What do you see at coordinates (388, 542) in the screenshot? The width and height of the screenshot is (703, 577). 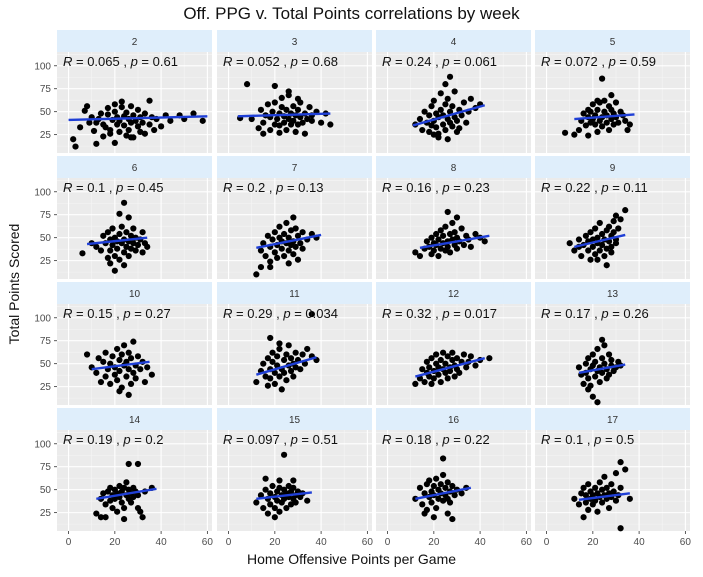 I see `x-tick-label: 0` at bounding box center [388, 542].